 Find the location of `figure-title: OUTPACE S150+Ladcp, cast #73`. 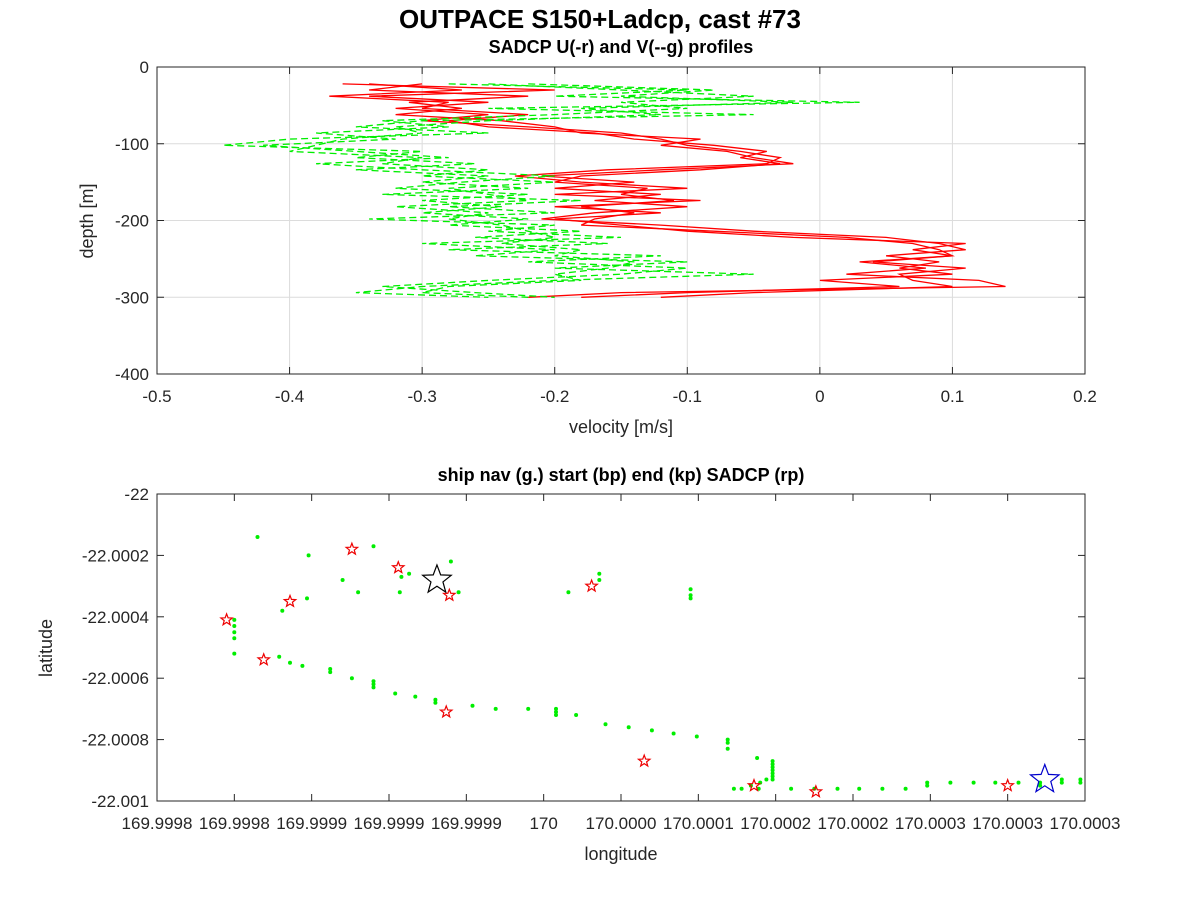

figure-title: OUTPACE S150+Ladcp, cast #73 is located at coordinates (600, 19).